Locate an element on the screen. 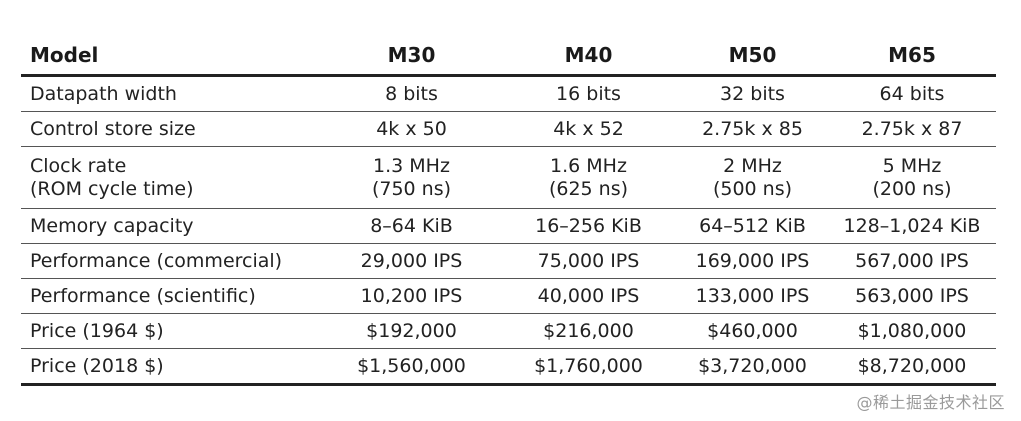 The image size is (1021, 421). table-cell: $3,720,000 is located at coordinates (752, 367).